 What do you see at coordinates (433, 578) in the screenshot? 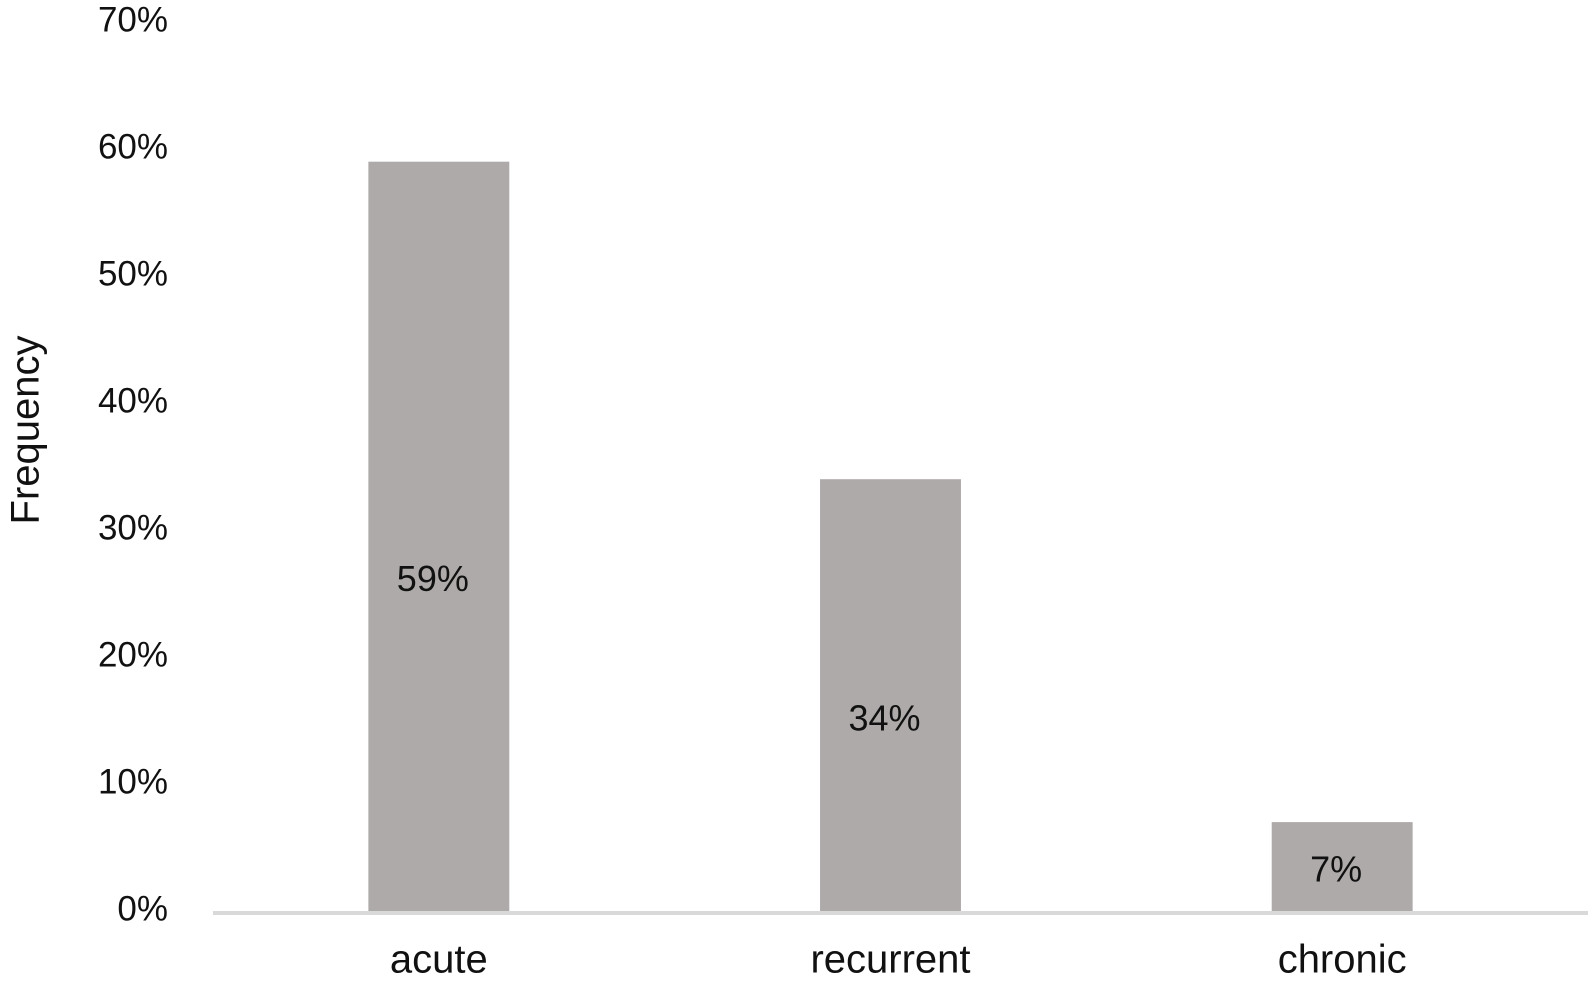
I see `data-label: 59%` at bounding box center [433, 578].